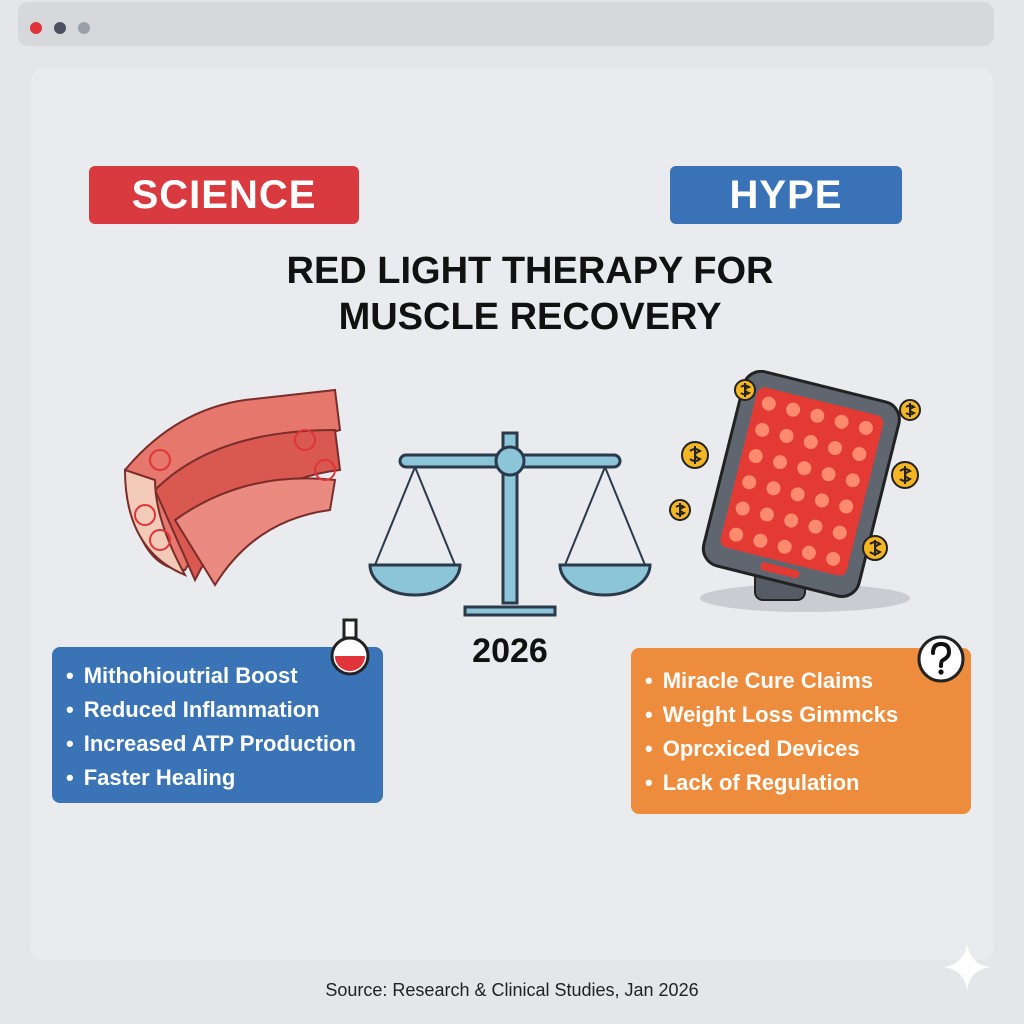  What do you see at coordinates (232, 487) in the screenshot?
I see `muscle-icon` at bounding box center [232, 487].